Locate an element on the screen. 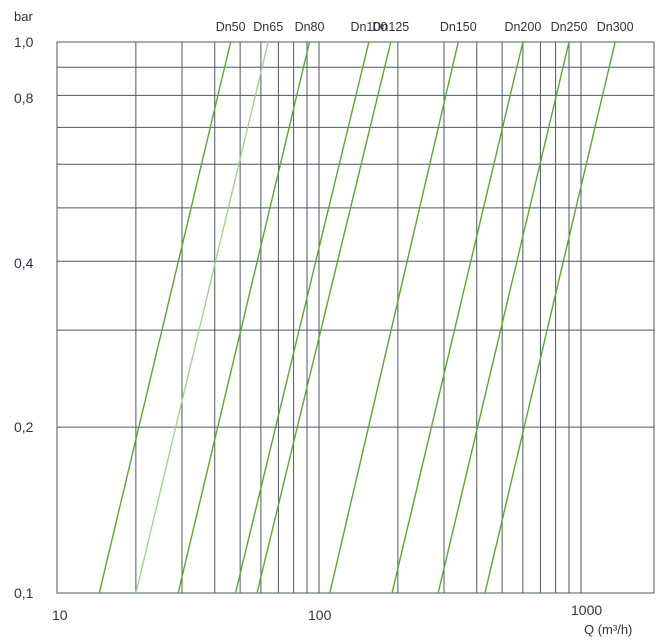 The width and height of the screenshot is (667, 640). y-tick-label: 0,1 is located at coordinates (24, 593).